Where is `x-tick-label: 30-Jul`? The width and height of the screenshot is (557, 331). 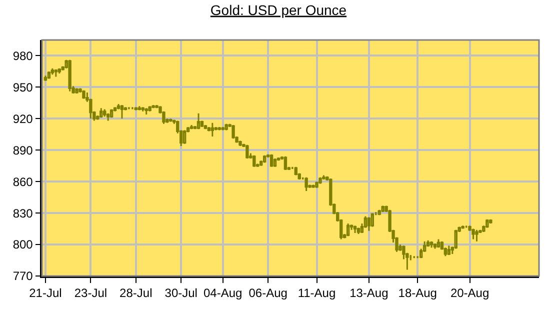 x-tick-label: 30-Jul is located at coordinates (181, 293).